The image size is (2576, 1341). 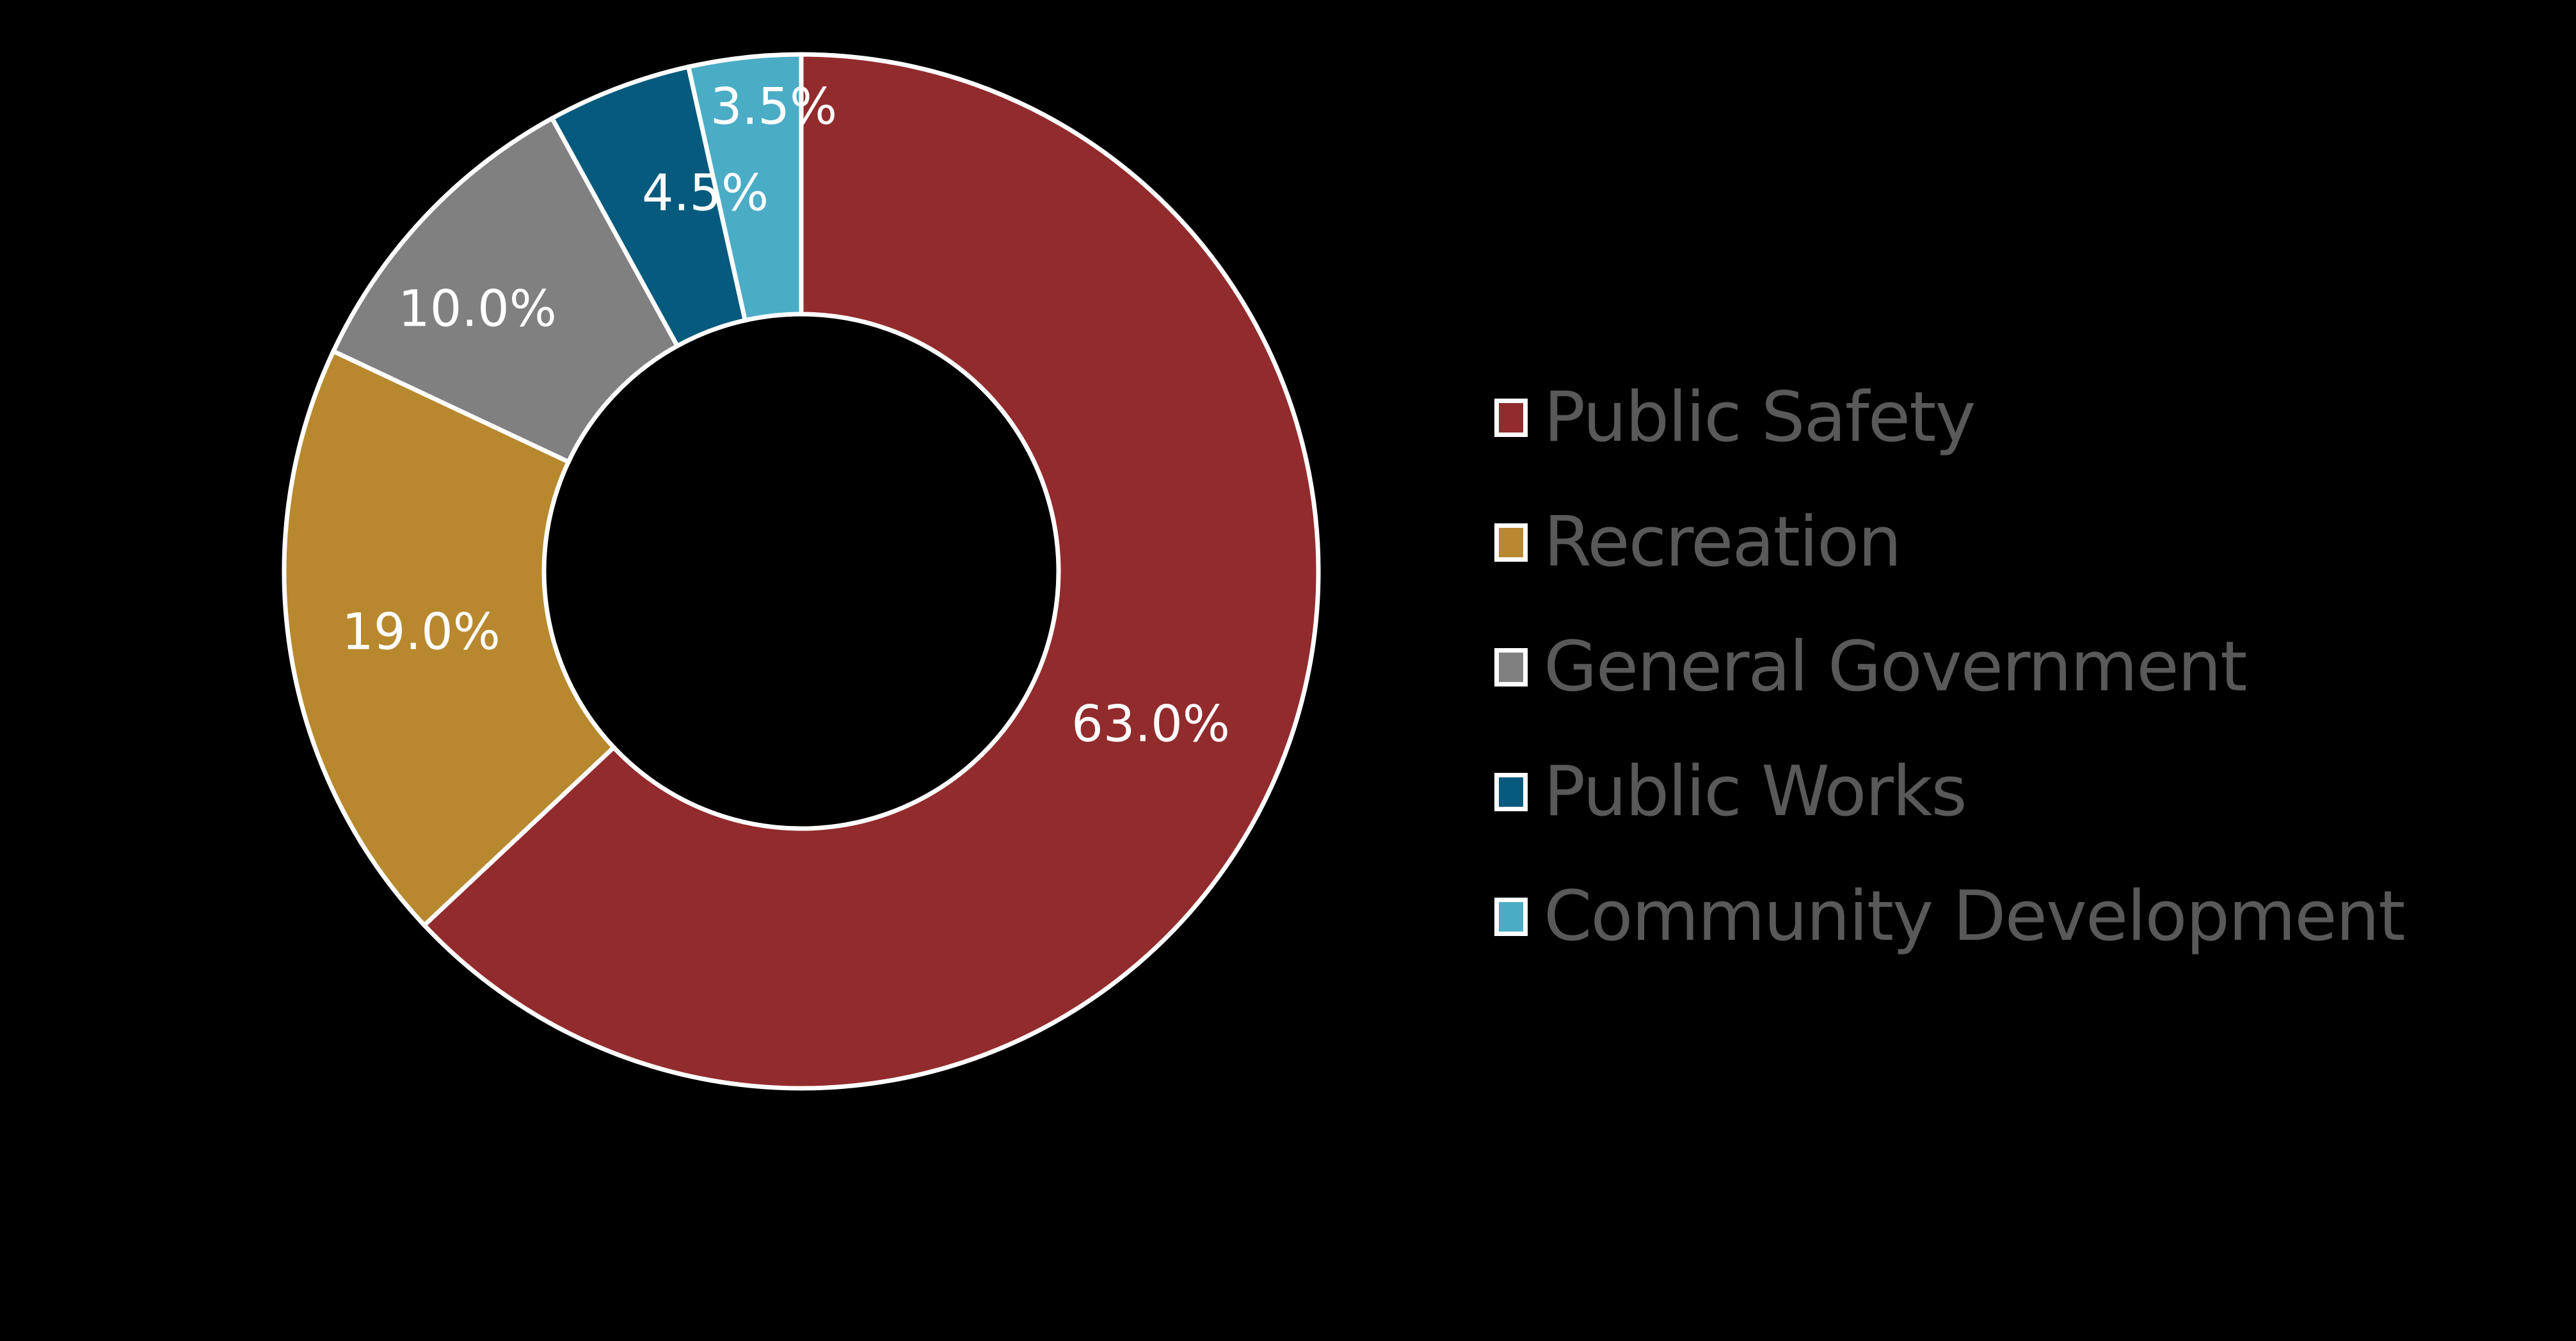 I want to click on data-label-public-safety: 63.0%, so click(x=1150, y=724).